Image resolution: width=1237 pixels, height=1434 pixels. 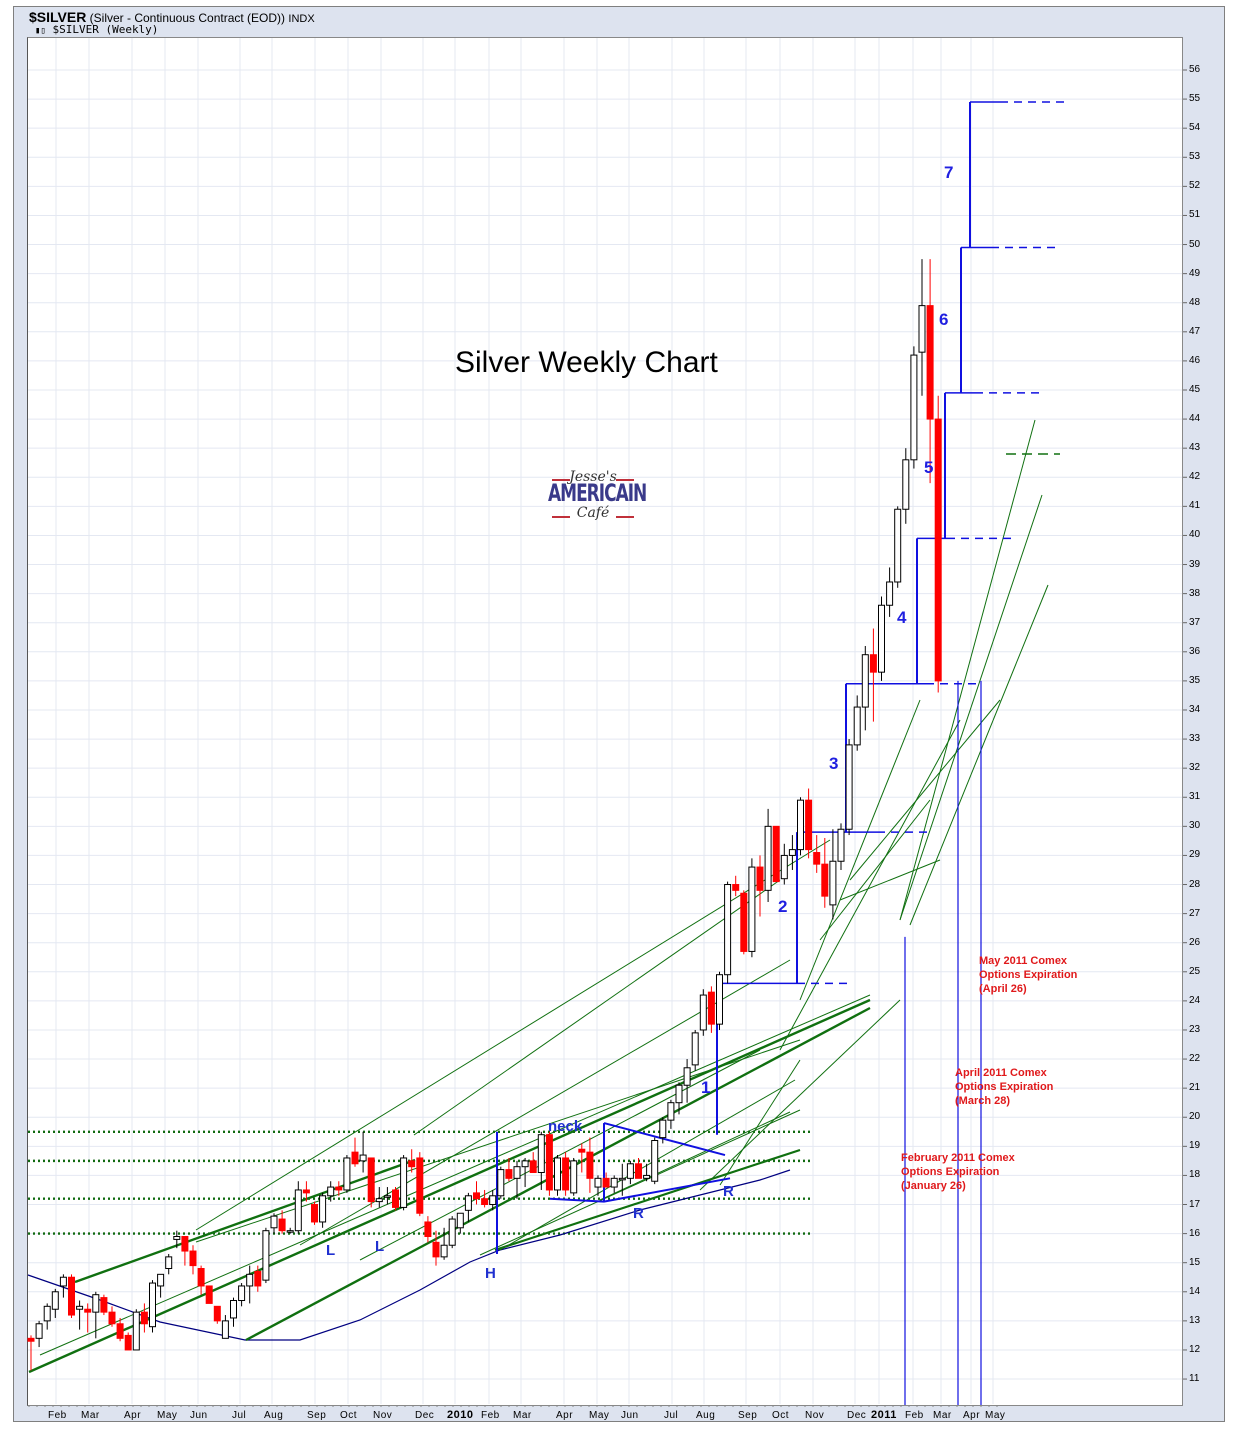 What do you see at coordinates (1195, 1059) in the screenshot?
I see `y-tick-label: 22` at bounding box center [1195, 1059].